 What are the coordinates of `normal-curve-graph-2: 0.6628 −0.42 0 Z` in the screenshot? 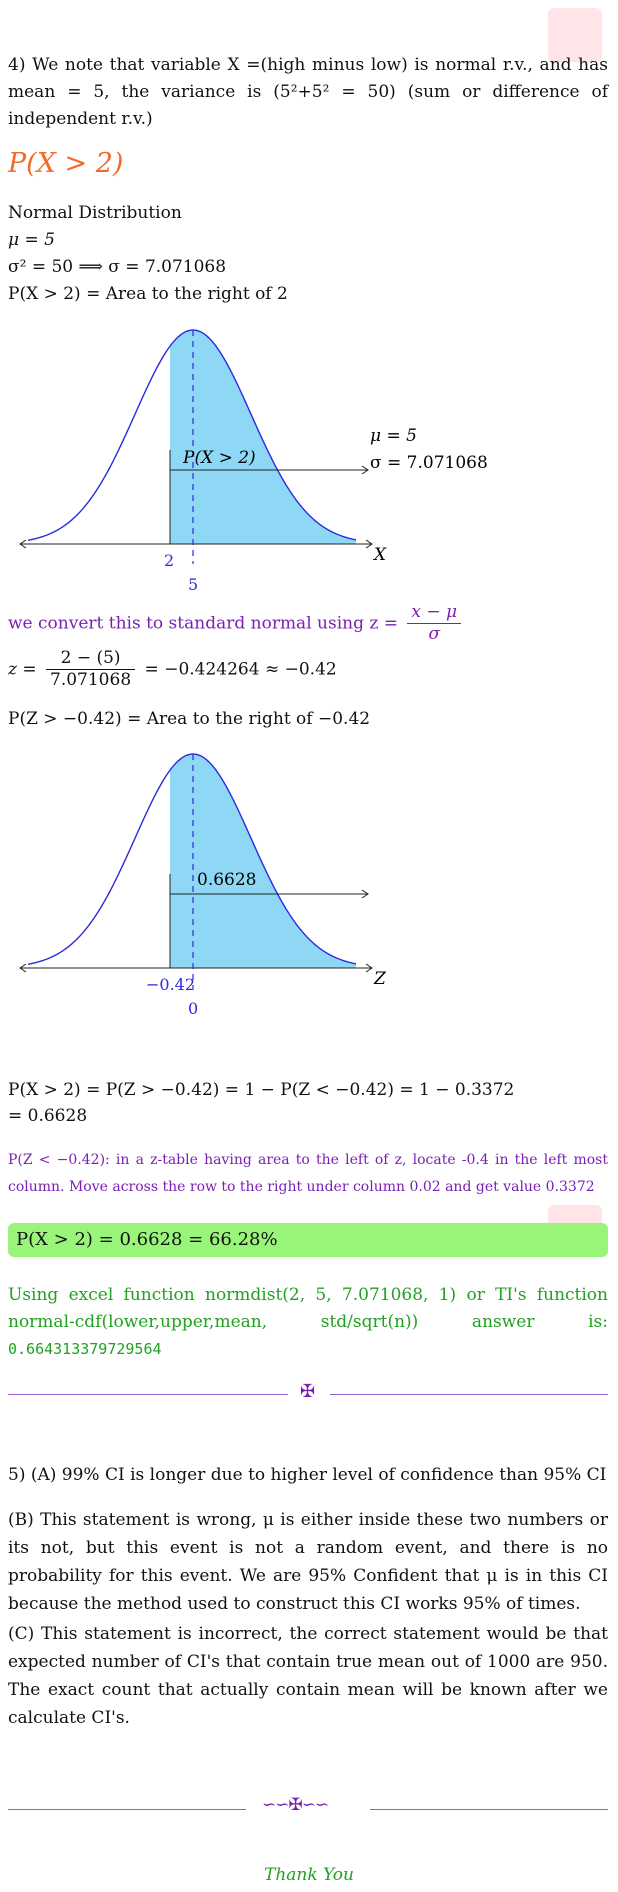 It's located at (203, 885).